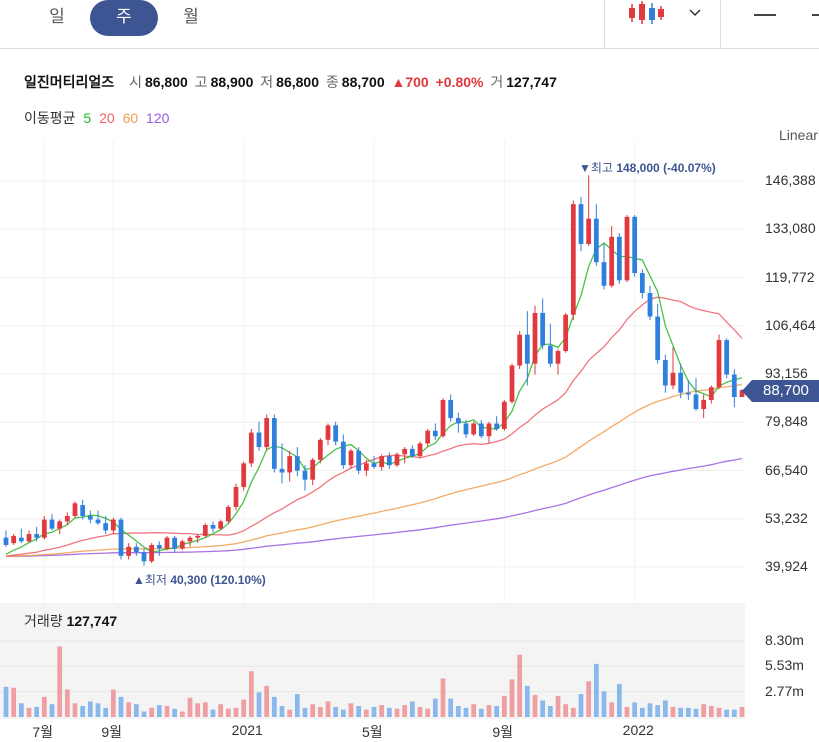 This screenshot has height=742, width=819. What do you see at coordinates (790, 276) in the screenshot?
I see `y-tick-label: 119,772` at bounding box center [790, 276].